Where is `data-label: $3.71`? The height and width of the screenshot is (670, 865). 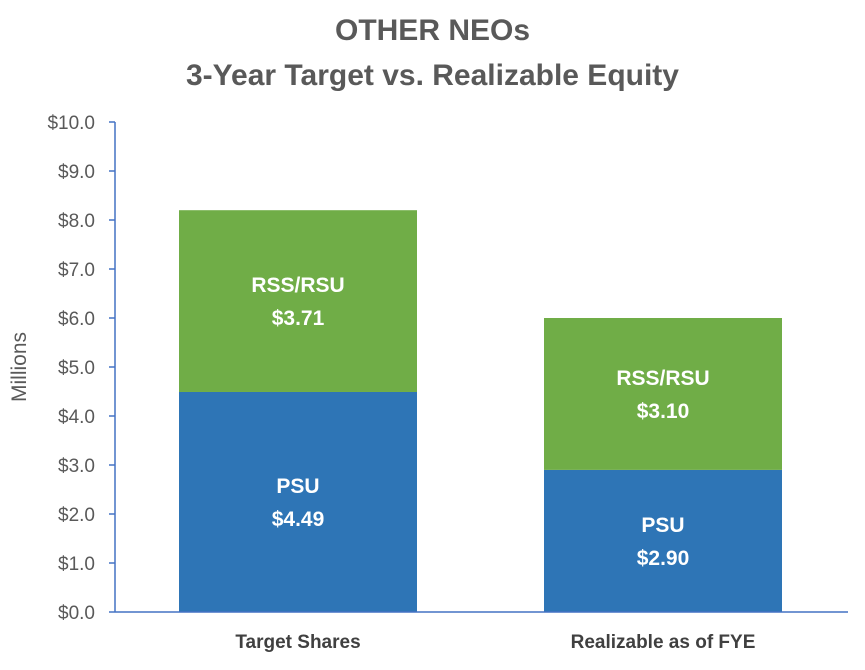
data-label: $3.71 is located at coordinates (298, 318).